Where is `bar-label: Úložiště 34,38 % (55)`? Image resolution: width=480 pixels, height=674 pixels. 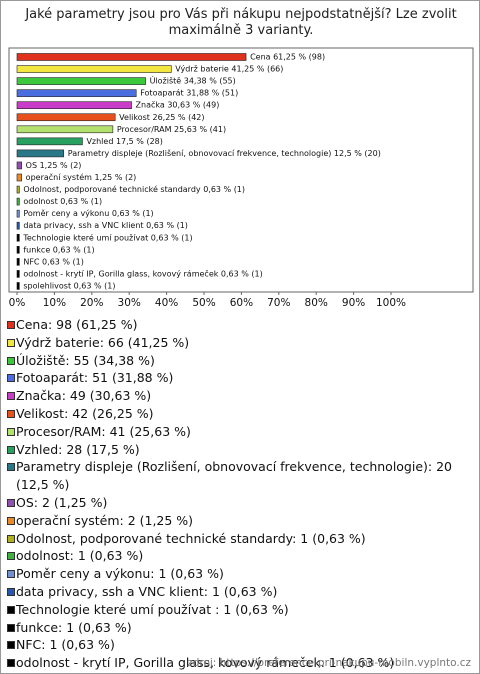
bar-label: Úložiště 34,38 % (55) is located at coordinates (193, 80).